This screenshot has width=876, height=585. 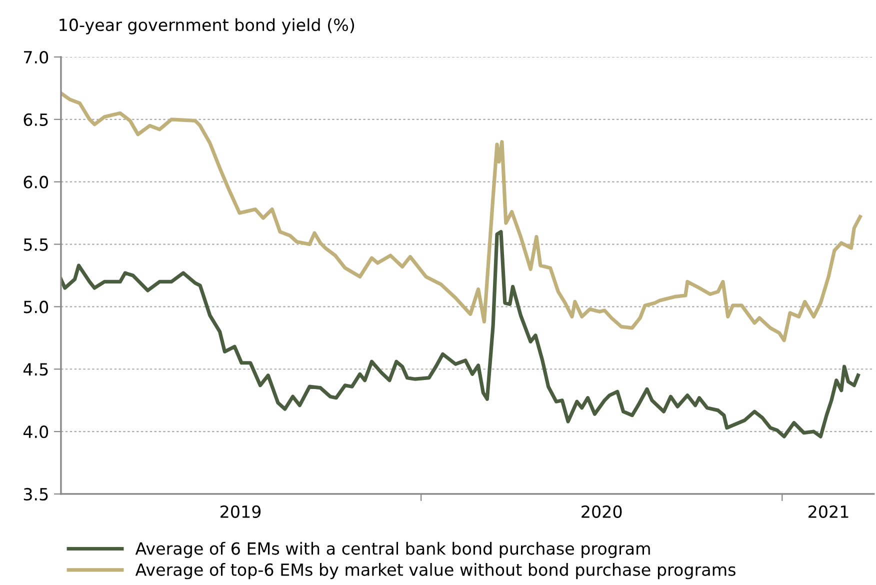 What do you see at coordinates (36, 244) in the screenshot?
I see `y-tick-label: 5.5` at bounding box center [36, 244].